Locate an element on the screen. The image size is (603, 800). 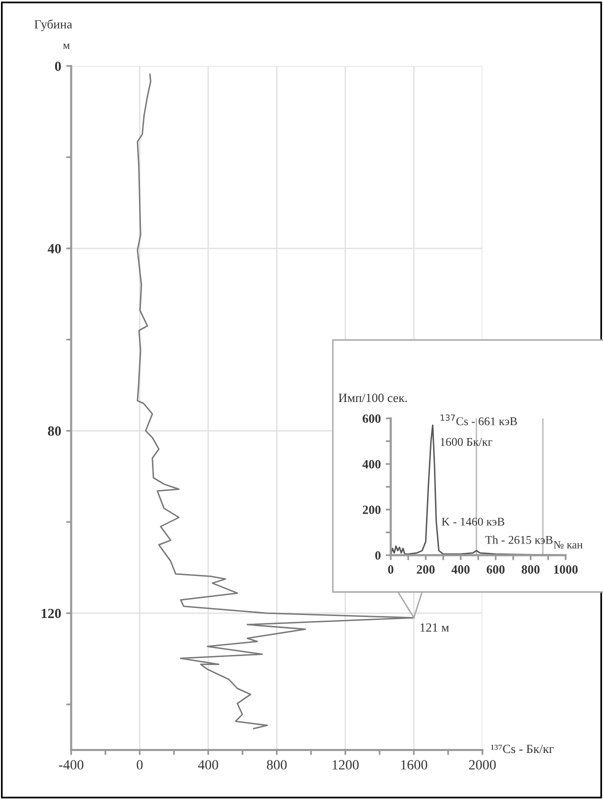
y-tick-label: 120 is located at coordinates (51, 613).